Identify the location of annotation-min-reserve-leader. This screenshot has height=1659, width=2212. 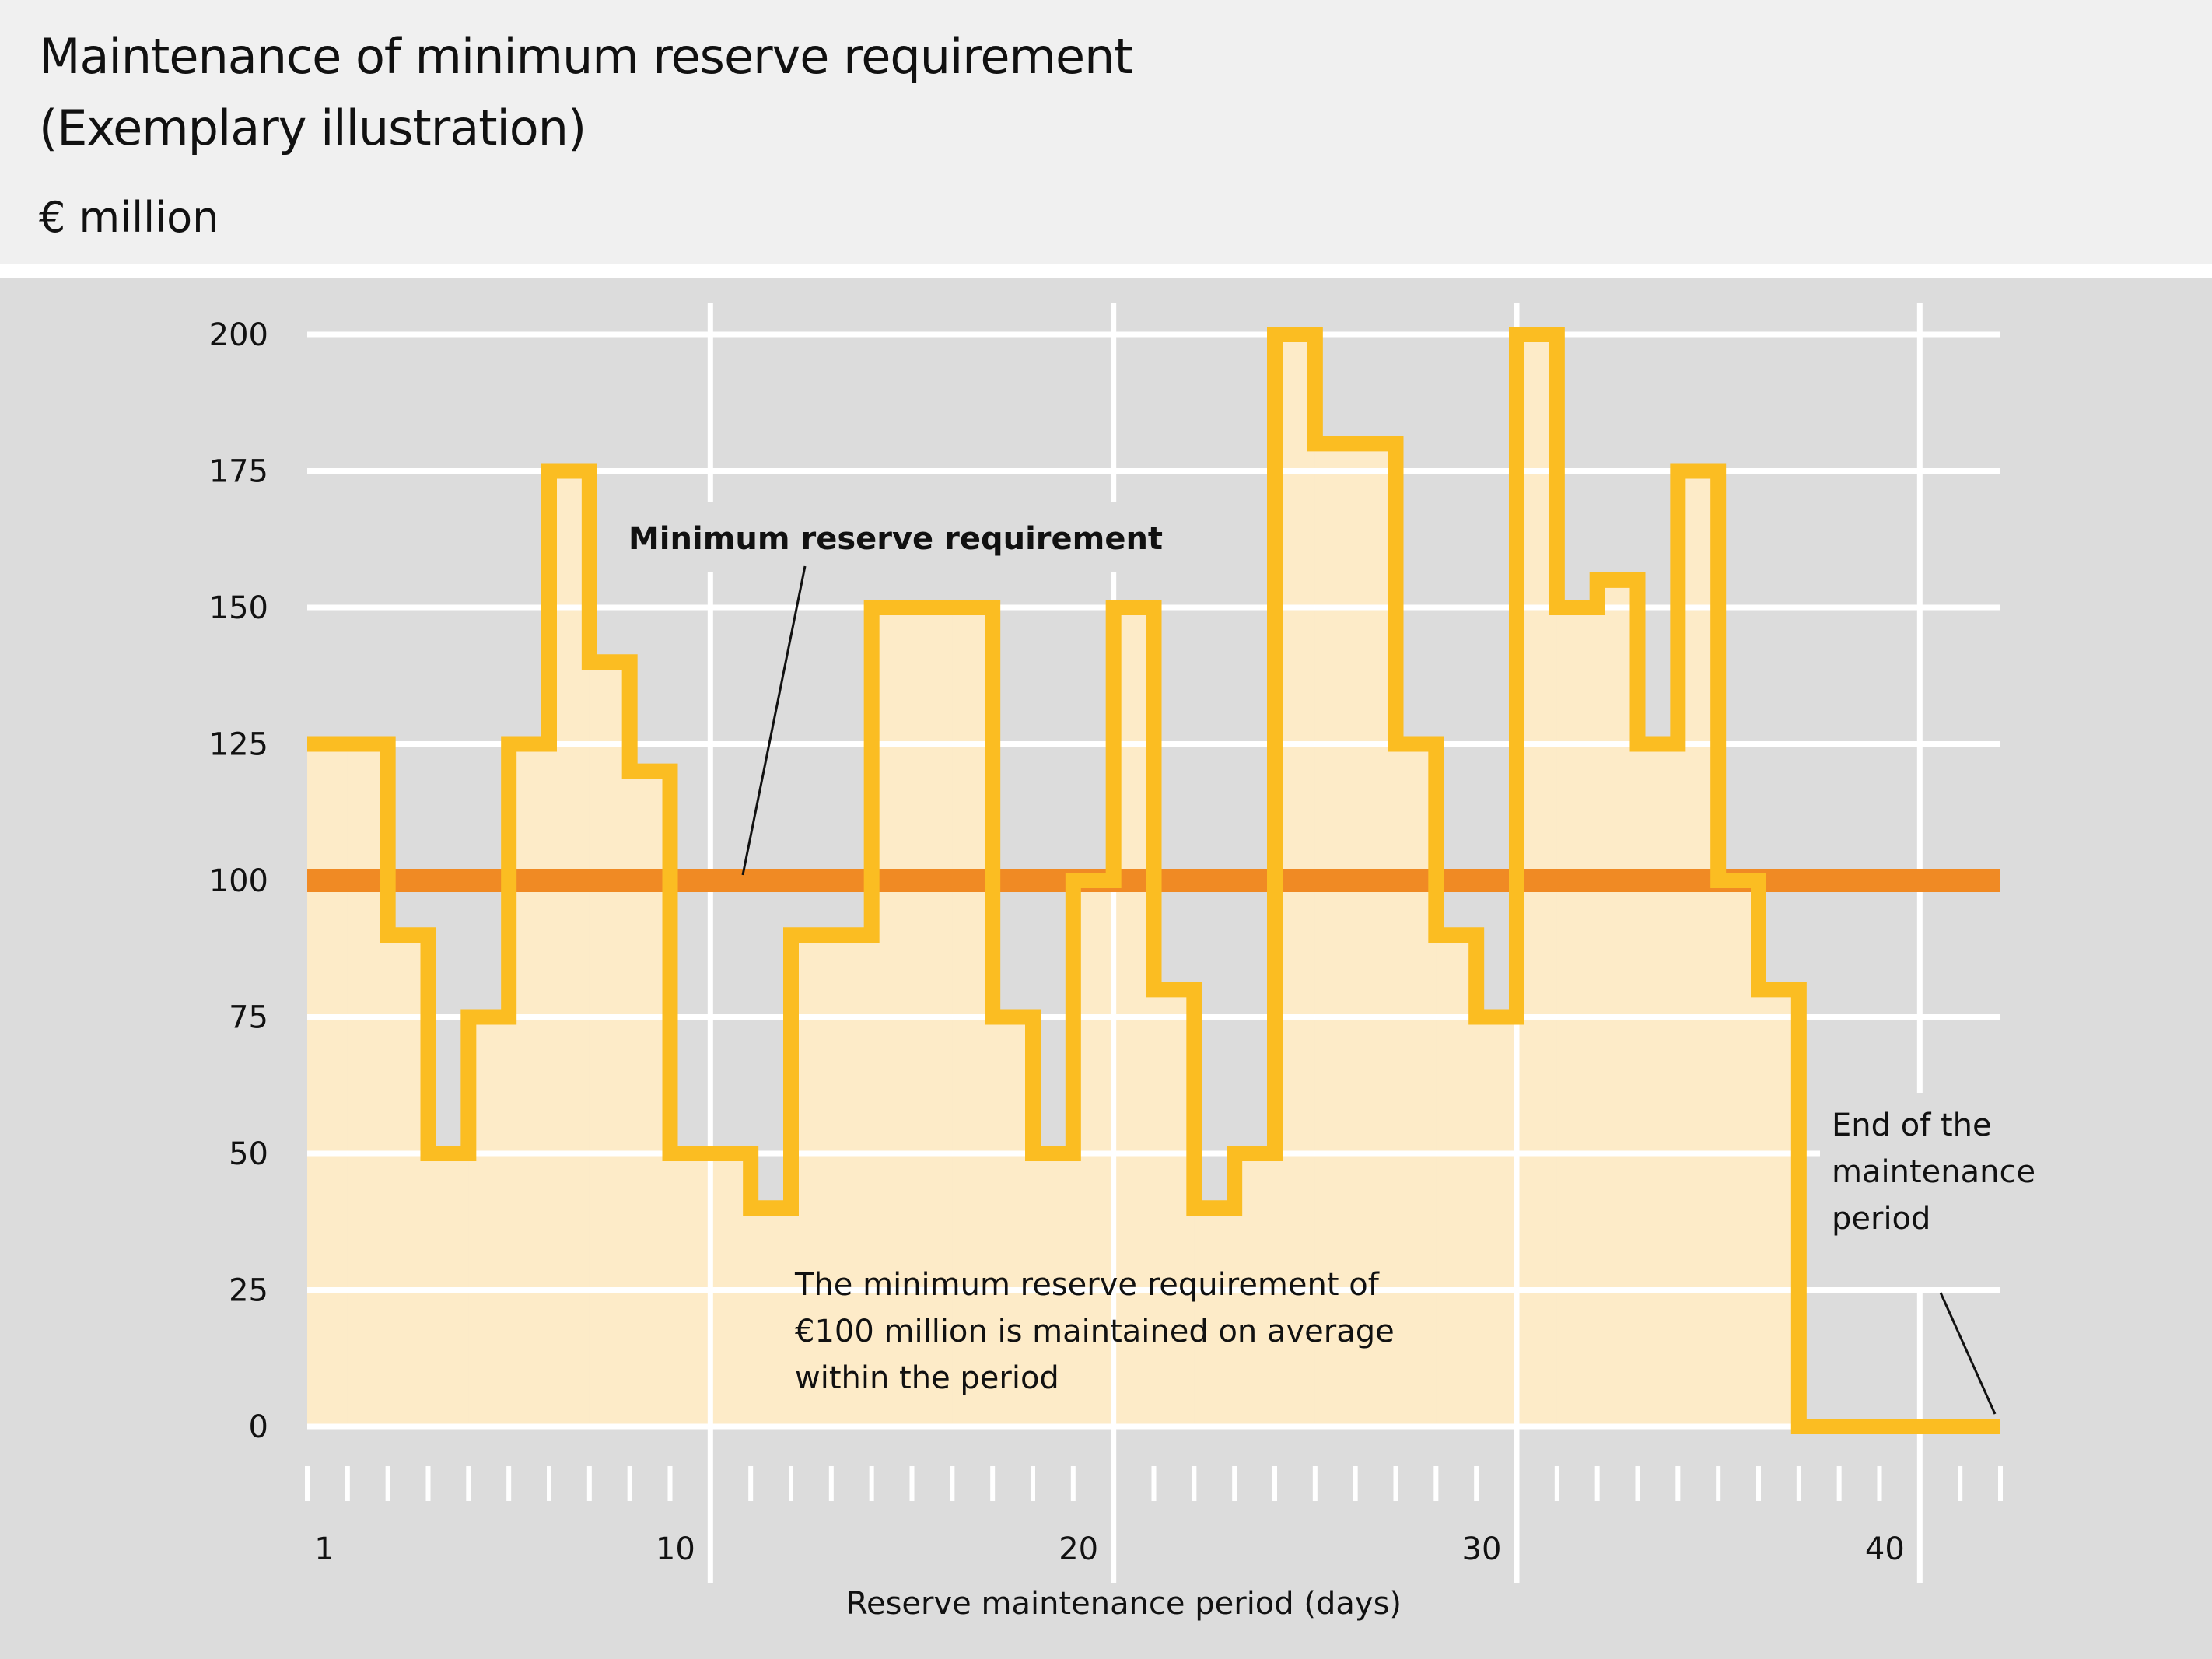
(774, 720).